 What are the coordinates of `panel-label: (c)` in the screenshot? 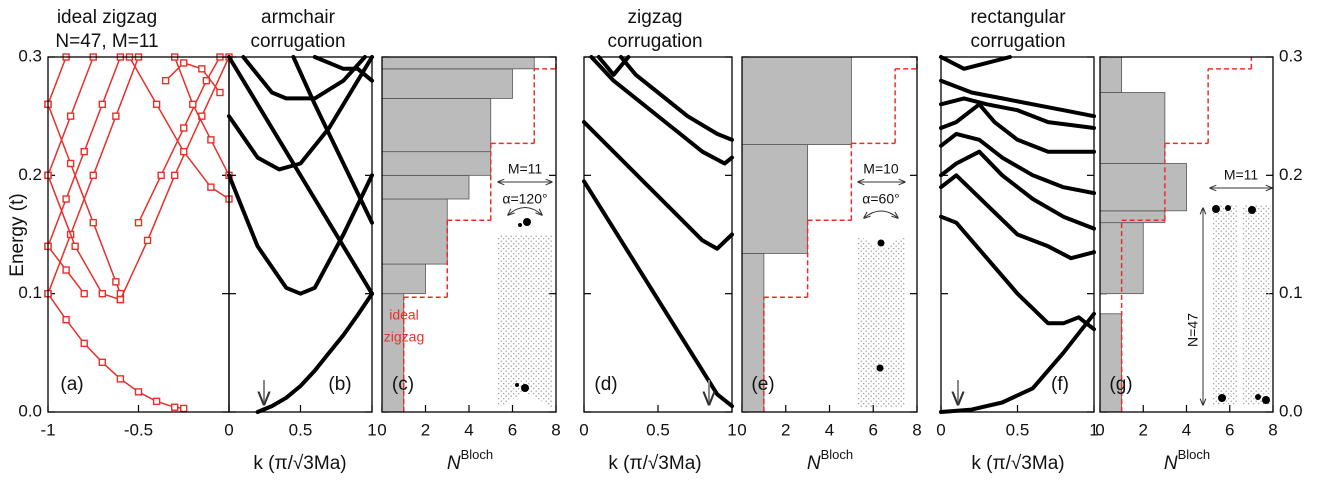 It's located at (403, 384).